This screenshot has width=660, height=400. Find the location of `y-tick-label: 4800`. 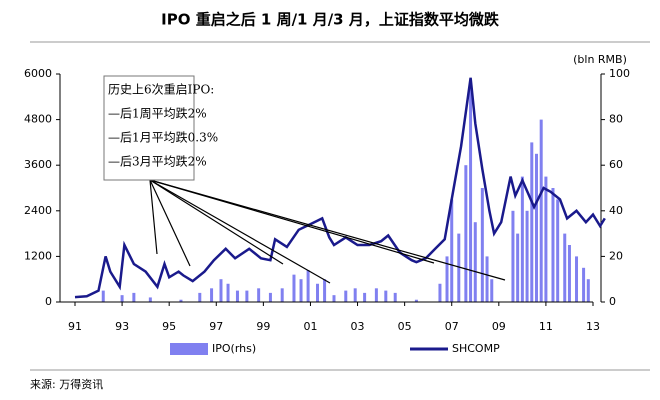

y-tick-label: 4800 is located at coordinates (38, 119).